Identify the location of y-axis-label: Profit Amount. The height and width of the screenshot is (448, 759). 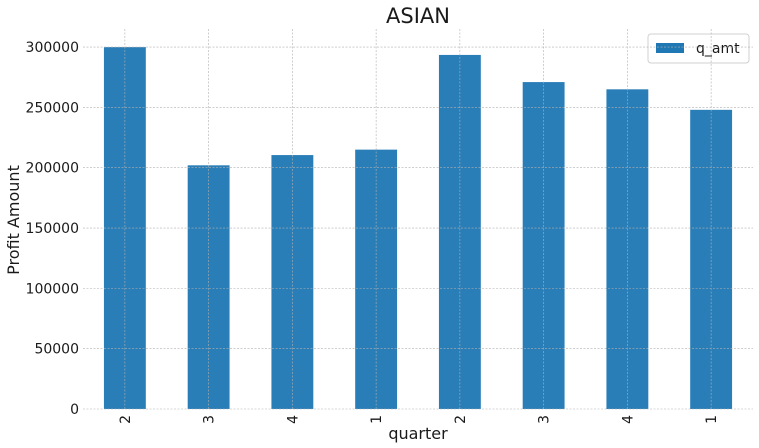
(13, 220).